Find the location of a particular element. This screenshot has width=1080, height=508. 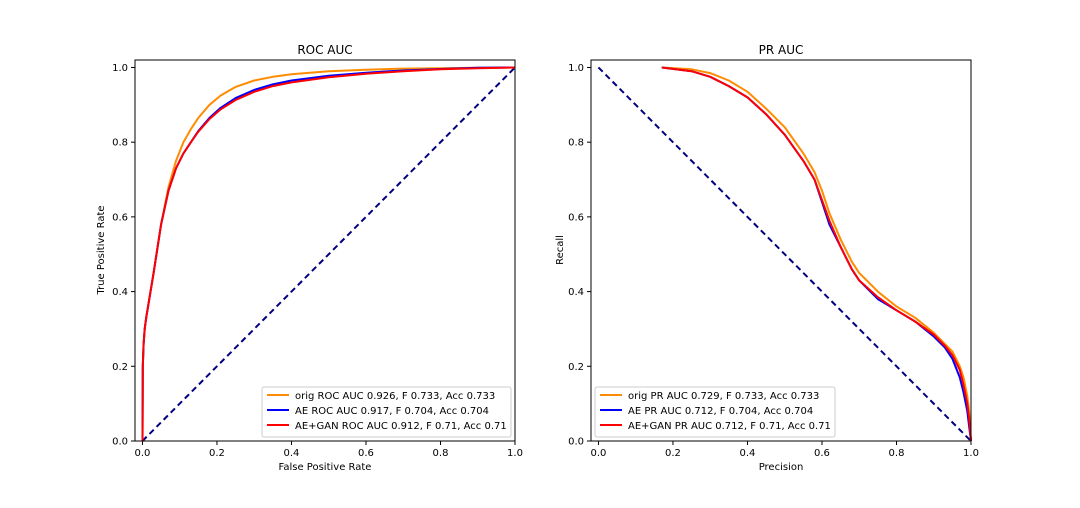

pr-y-tick-label: 0.8 is located at coordinates (576, 143).